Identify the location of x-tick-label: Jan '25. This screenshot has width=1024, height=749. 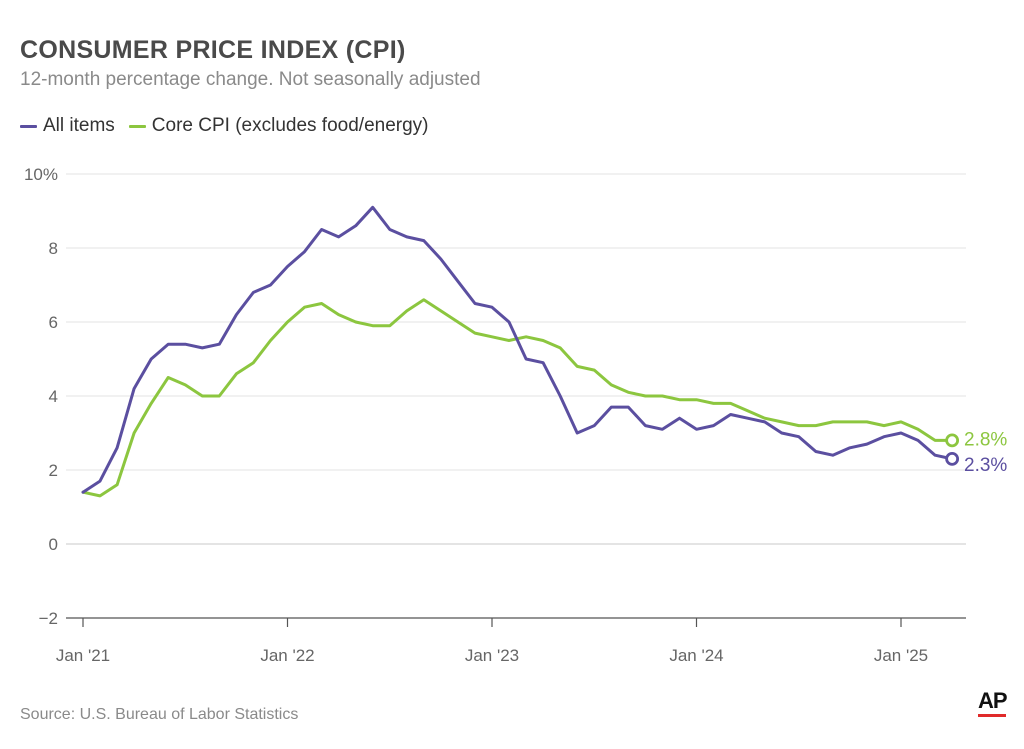
(901, 655).